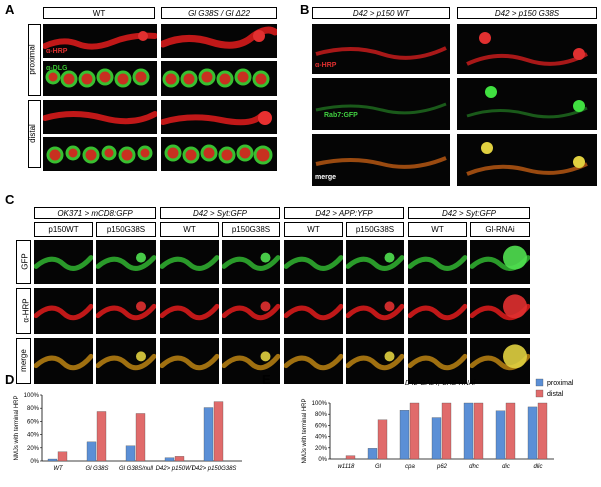 This screenshot has height=487, width=601. What do you see at coordinates (266, 379) in the screenshot?
I see `panel-label-e: E` at bounding box center [266, 379].